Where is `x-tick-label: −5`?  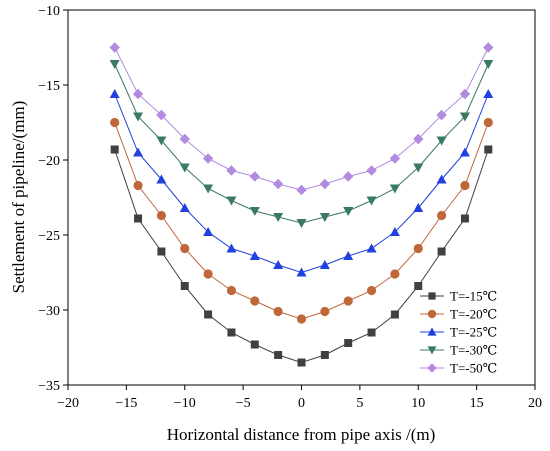 x-tick-label: −5 is located at coordinates (243, 403).